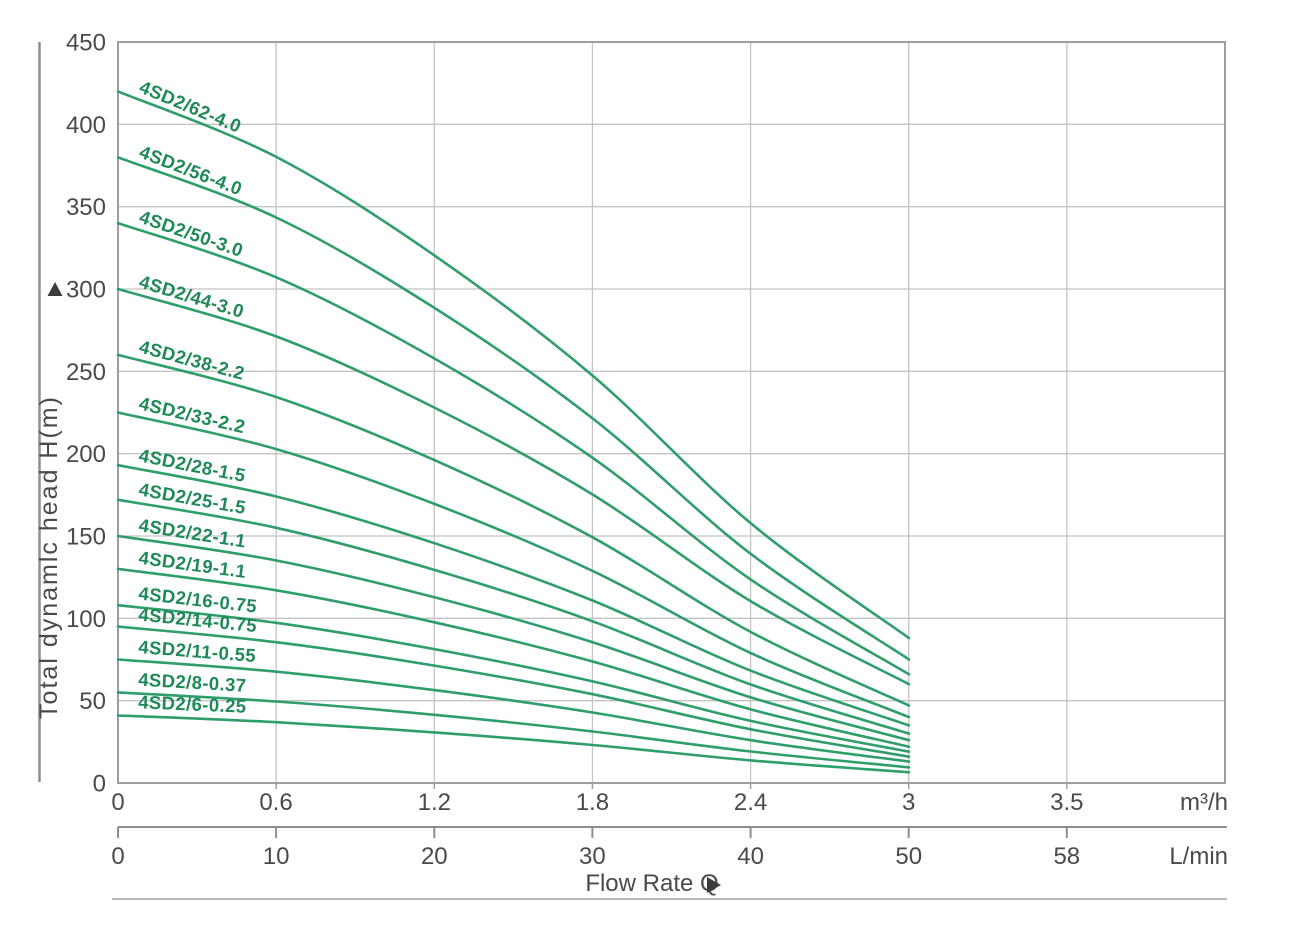  Describe the element at coordinates (1204, 802) in the screenshot. I see `x-axis-unit-m3h: m³/h` at that location.